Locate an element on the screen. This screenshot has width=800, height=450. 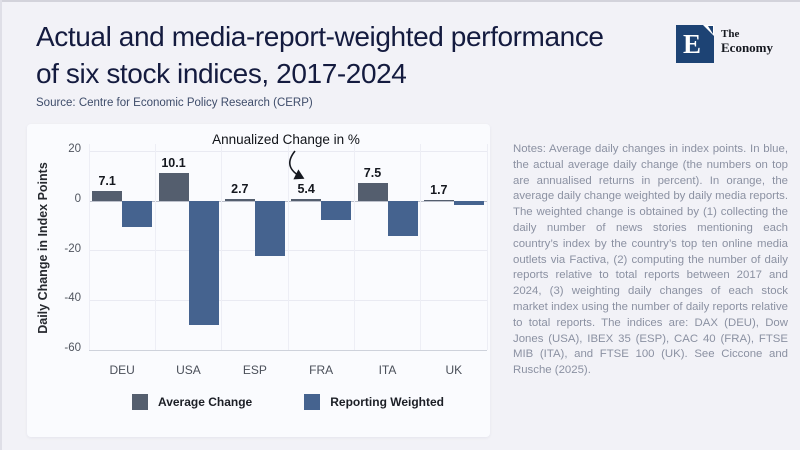
chart-legend: Average Change Reporting Weighted is located at coordinates (288, 402).